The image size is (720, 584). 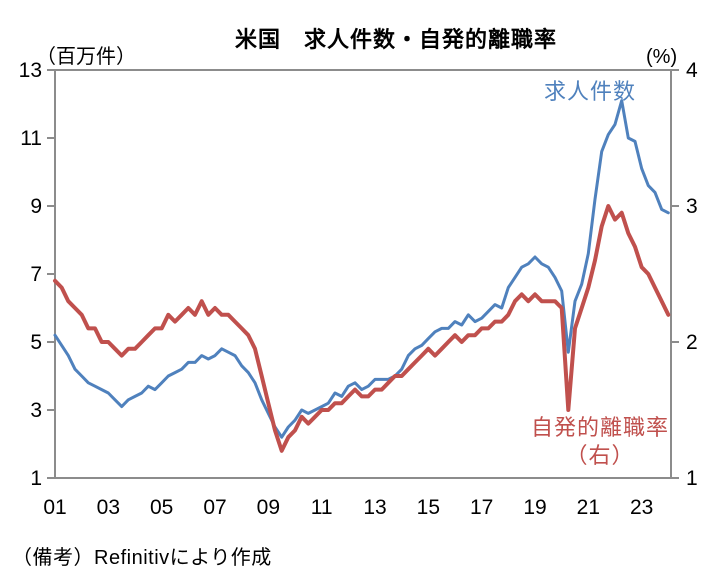 I want to click on x-tick-label: 15, so click(x=428, y=507).